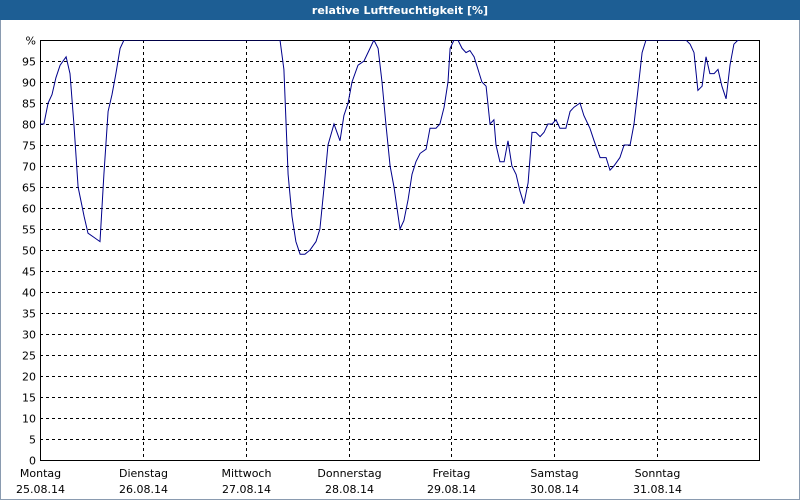 This screenshot has height=500, width=800. Describe the element at coordinates (452, 473) in the screenshot. I see `x-tick-label: Freitag` at that location.